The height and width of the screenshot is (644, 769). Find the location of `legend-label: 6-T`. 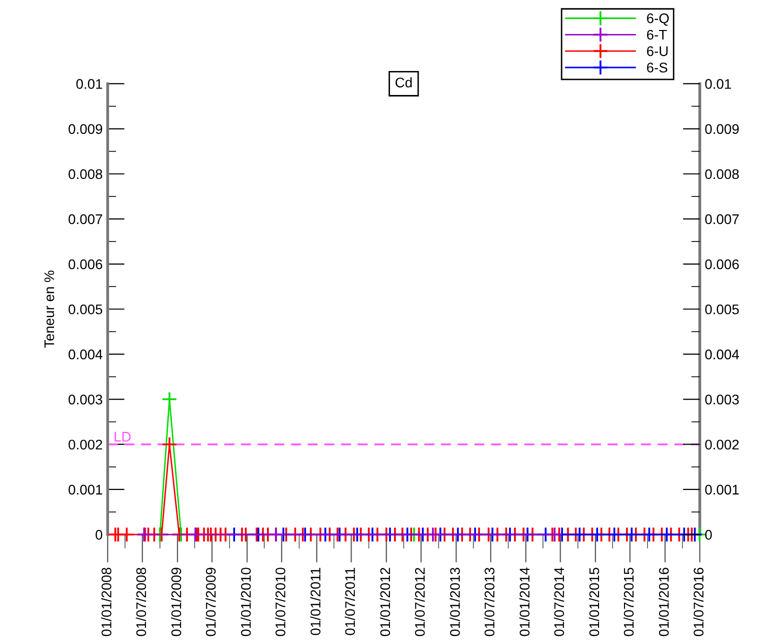

legend-label: 6-T is located at coordinates (657, 35).